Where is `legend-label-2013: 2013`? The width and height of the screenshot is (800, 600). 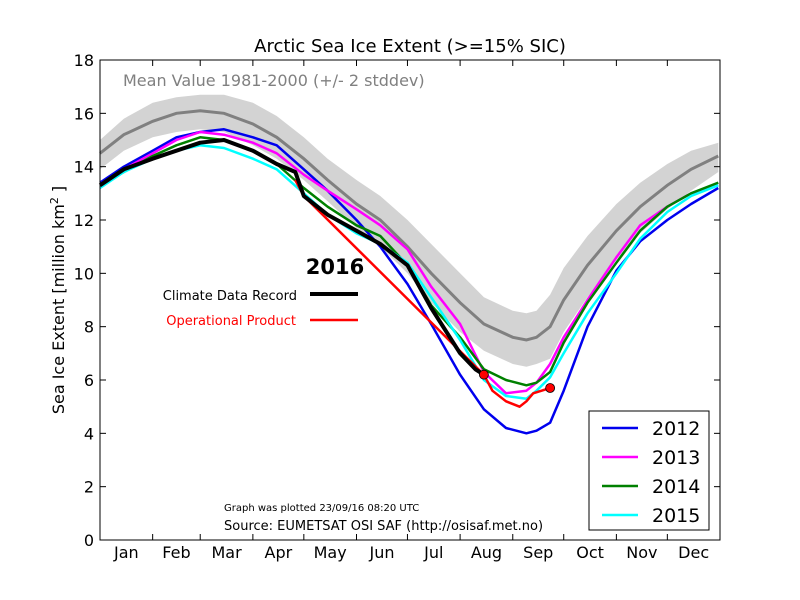 legend-label-2013: 2013 is located at coordinates (676, 458).